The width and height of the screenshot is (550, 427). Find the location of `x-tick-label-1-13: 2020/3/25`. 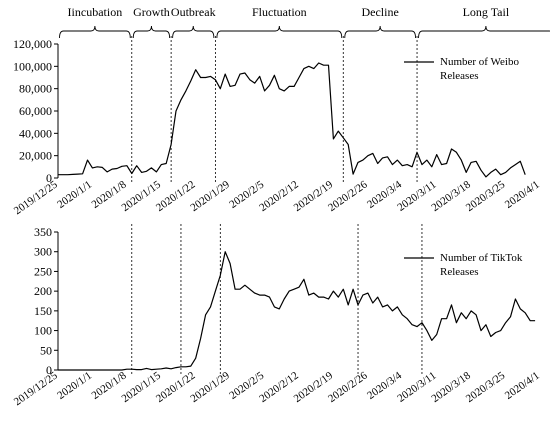

x-tick-label-1-13: 2020/3/25 is located at coordinates (486, 387).